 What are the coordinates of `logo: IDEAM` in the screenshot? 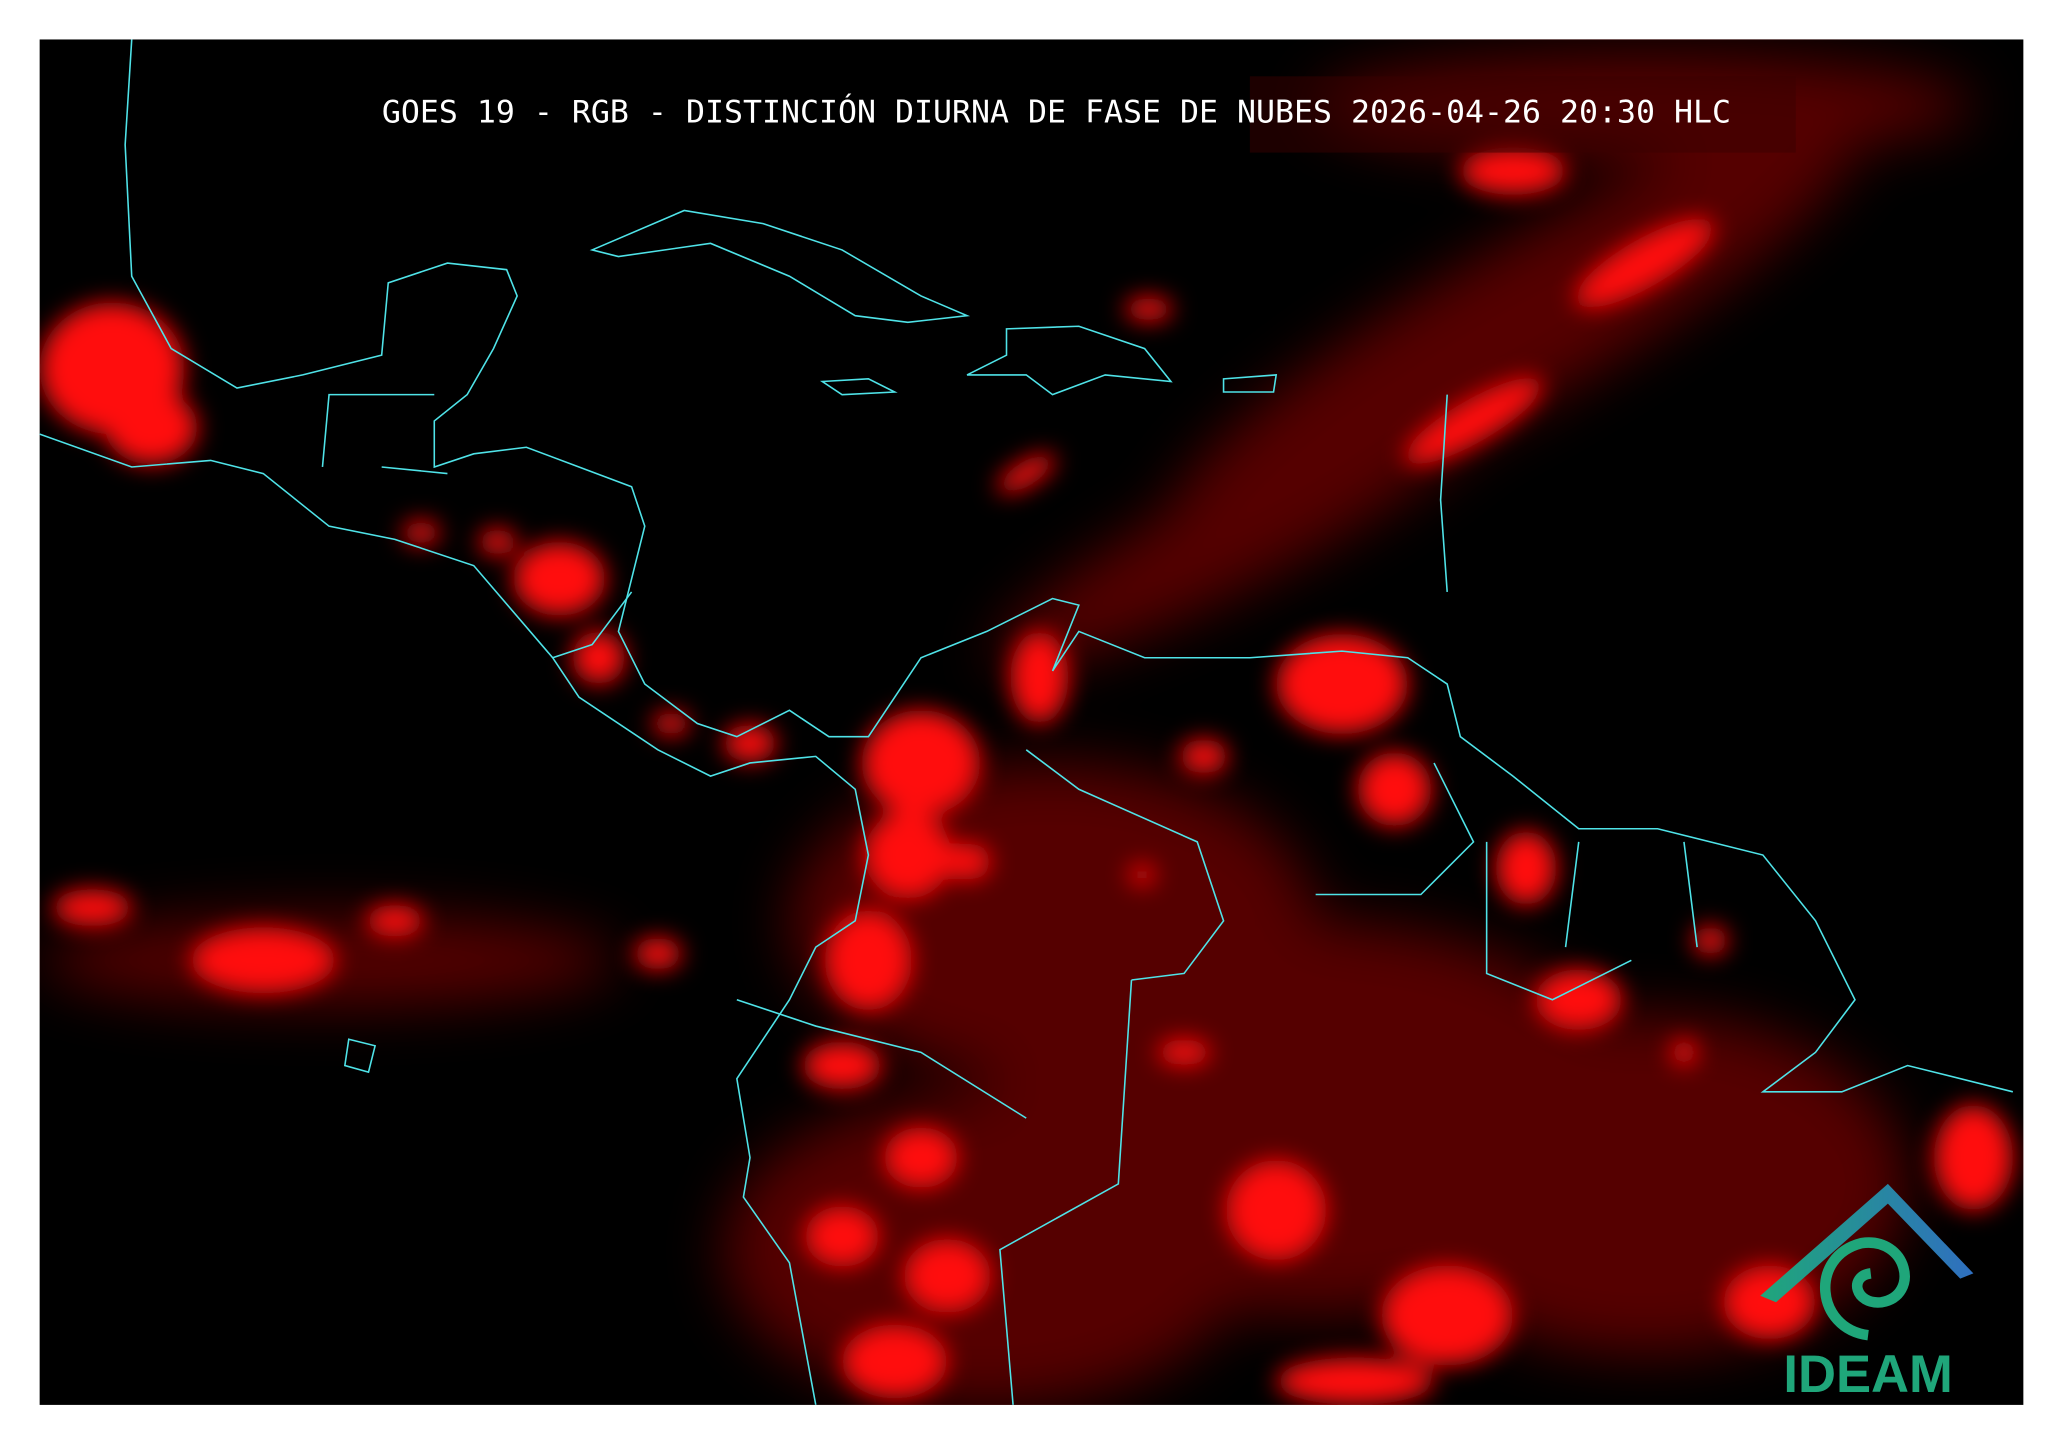 It's located at (1867, 1293).